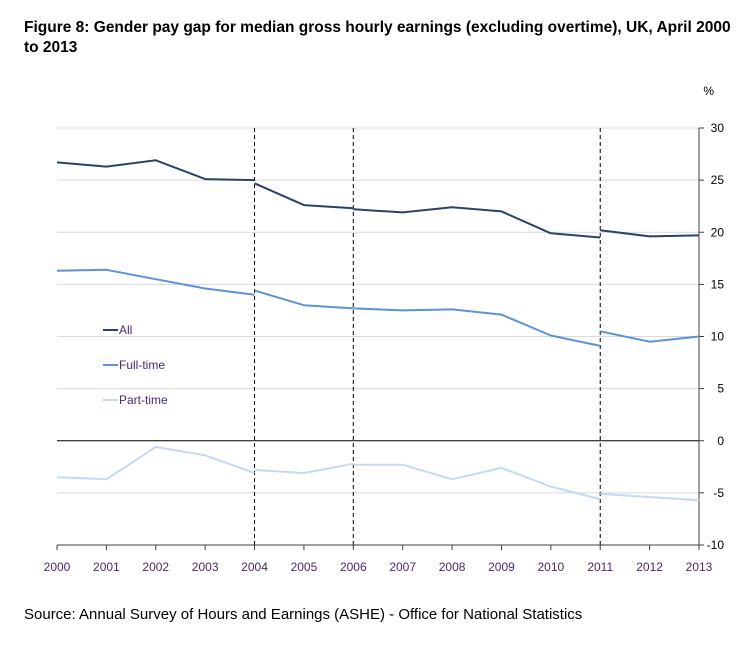 This screenshot has height=645, width=750. Describe the element at coordinates (402, 567) in the screenshot. I see `x-tick-label: 2007` at that location.